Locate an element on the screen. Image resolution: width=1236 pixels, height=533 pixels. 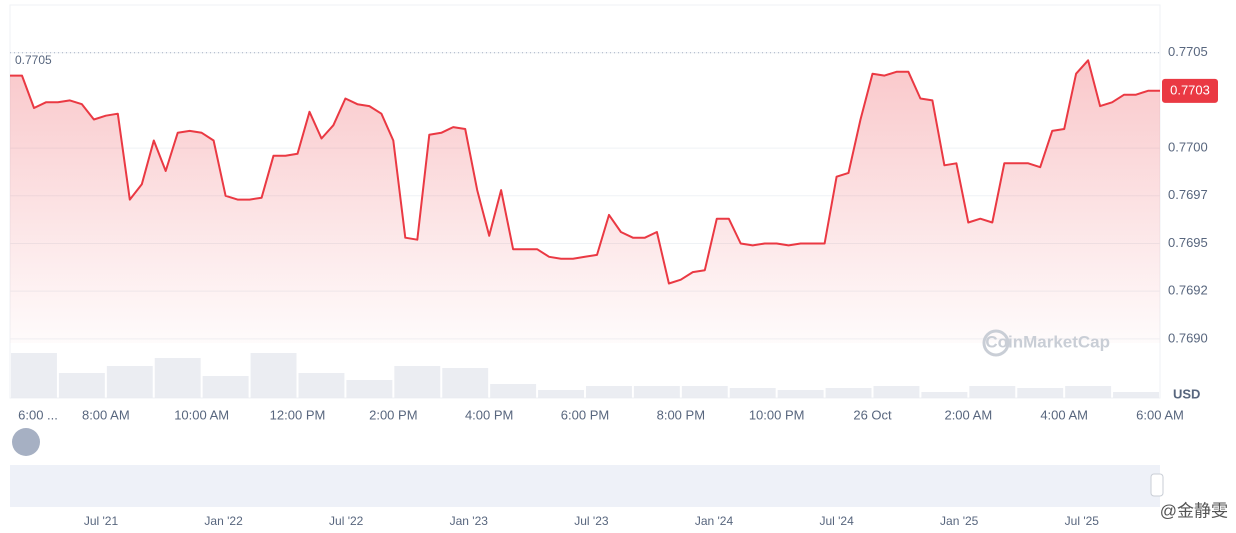
x-tick-label: 4:00 AM is located at coordinates (1064, 414).